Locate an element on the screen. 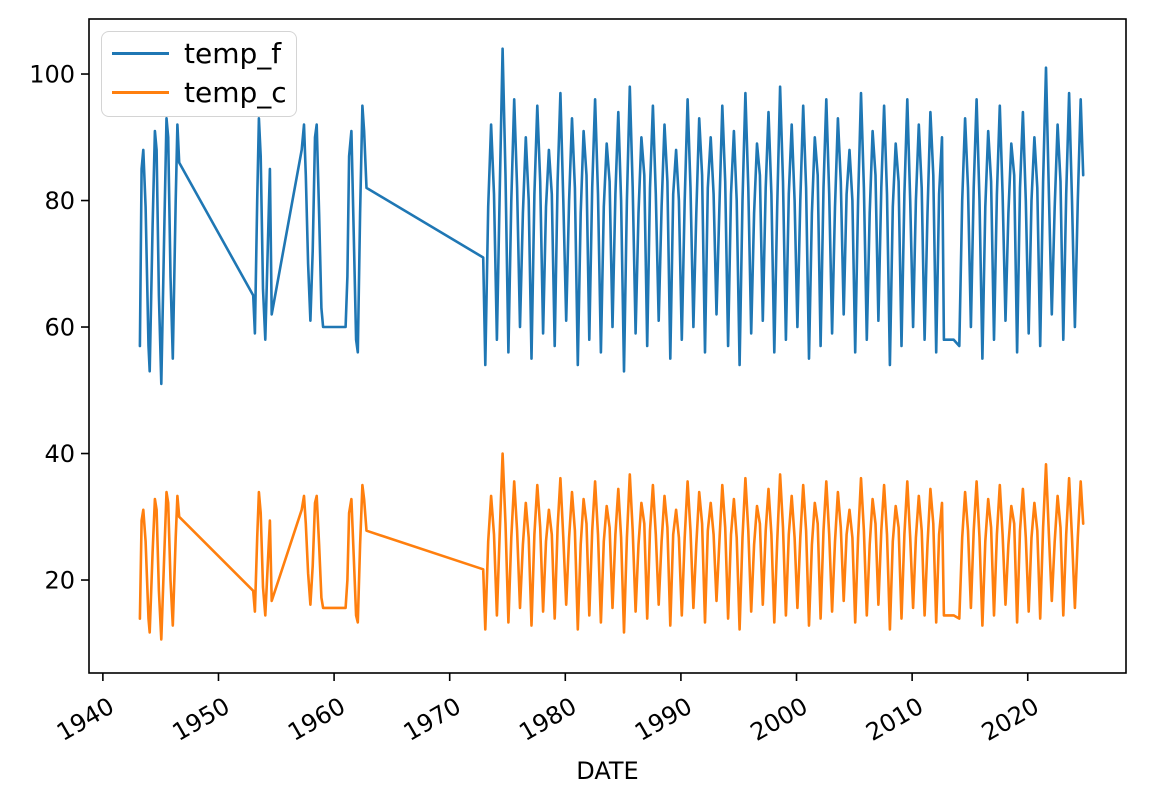 The height and width of the screenshot is (803, 1149). x-tick-label: 1990 is located at coordinates (663, 719).